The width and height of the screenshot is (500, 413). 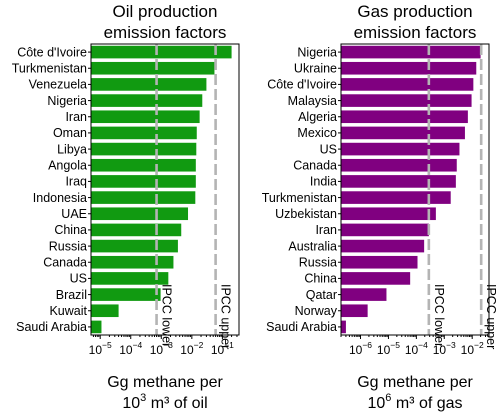 I want to click on gas-category-label-14: China, so click(x=320, y=279).